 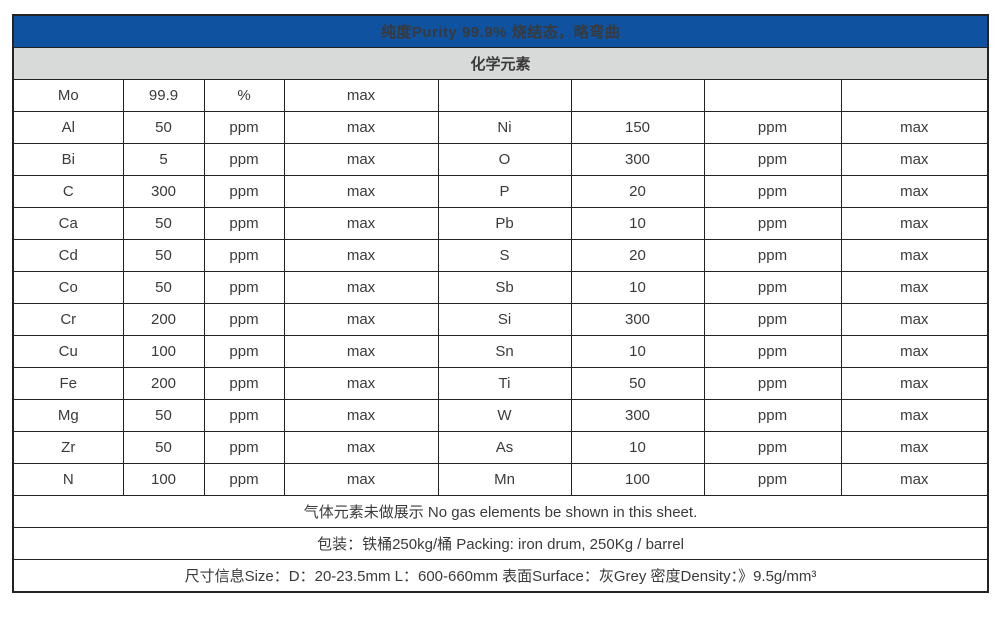 I want to click on cell-element-left: Al, so click(x=68, y=127).